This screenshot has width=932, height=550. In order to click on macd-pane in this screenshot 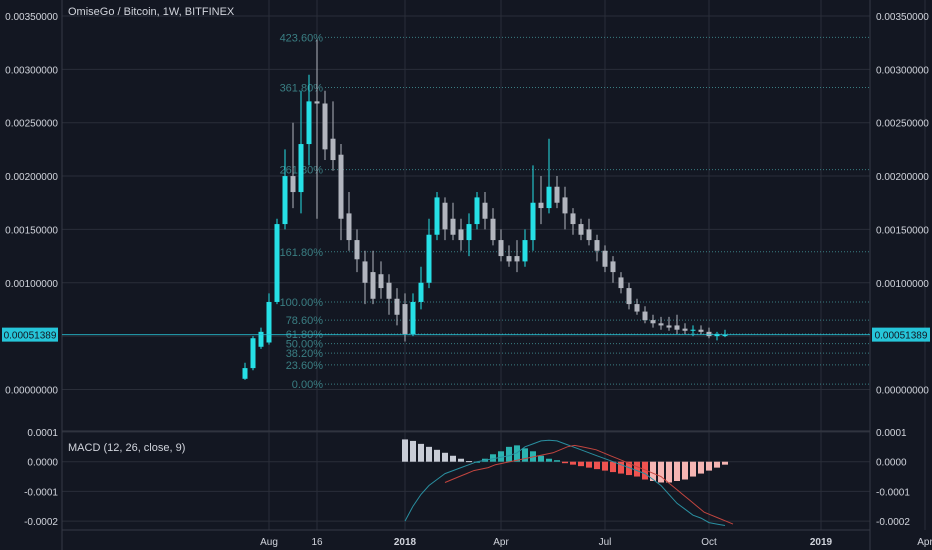, I will do `click(568, 482)`.